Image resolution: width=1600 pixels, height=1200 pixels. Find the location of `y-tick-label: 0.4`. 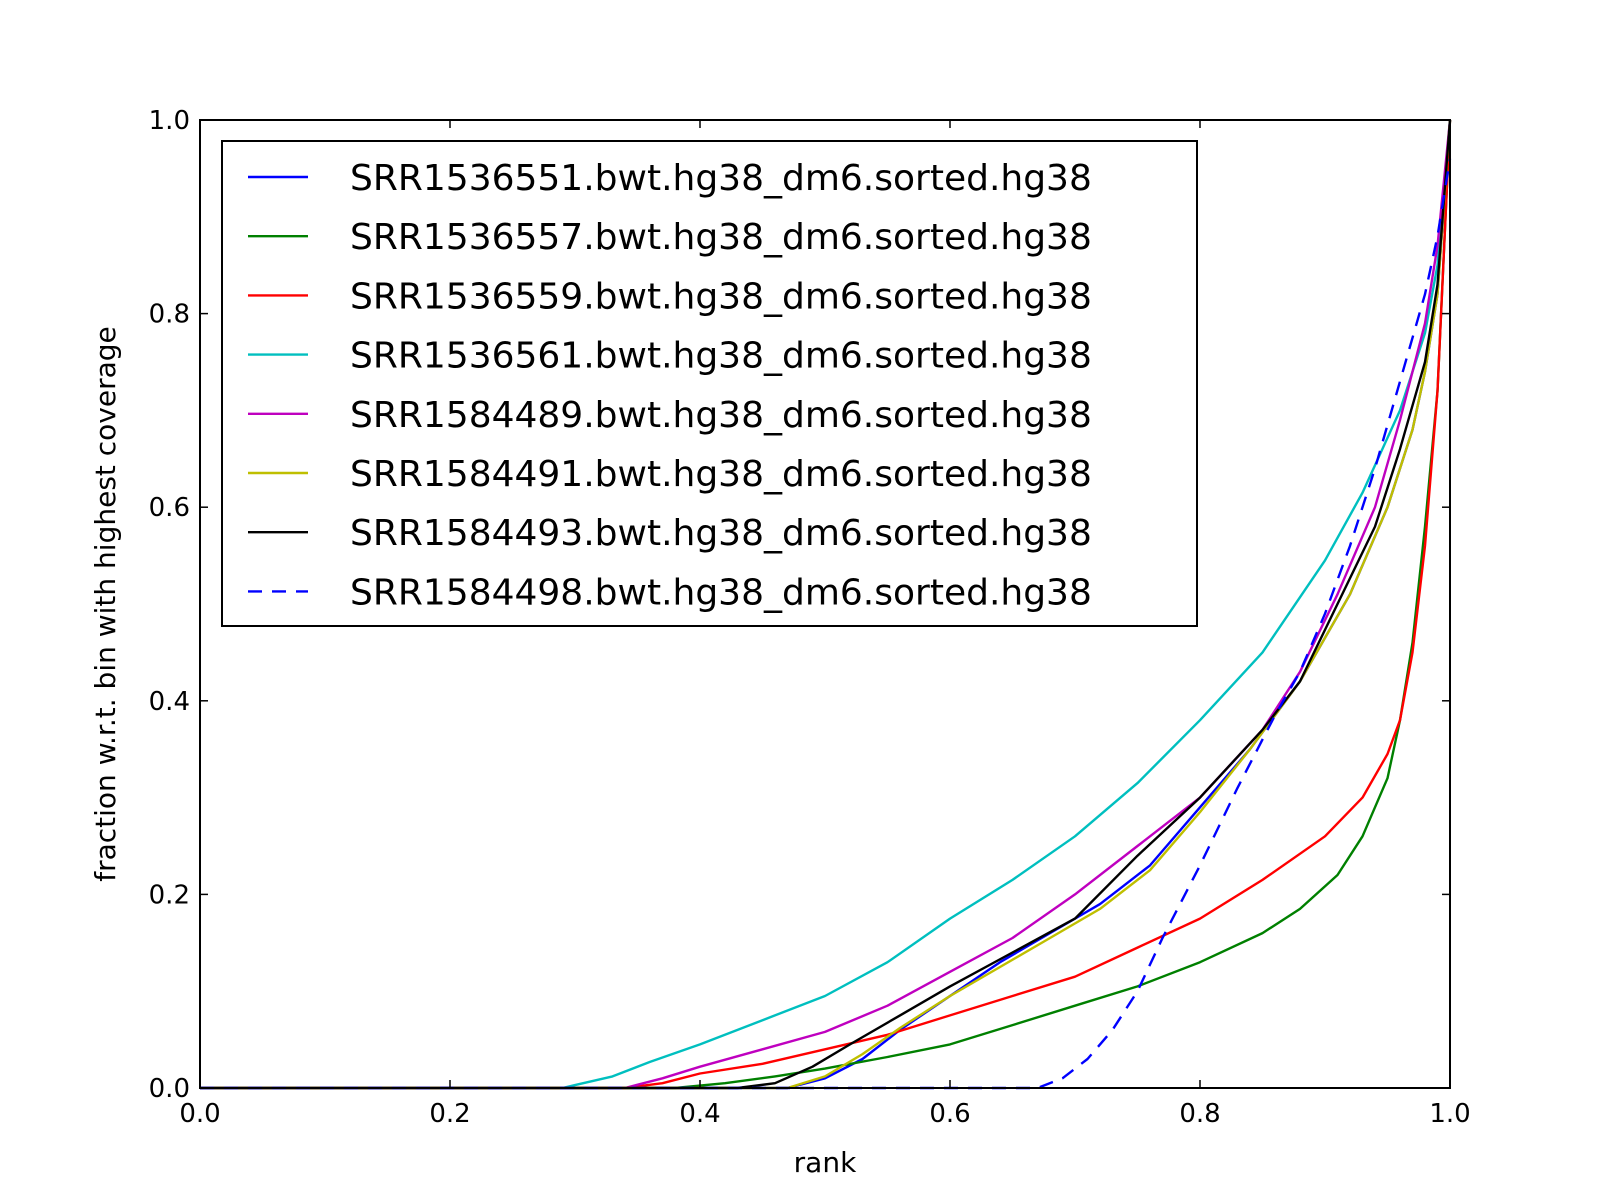

y-tick-label: 0.4 is located at coordinates (169, 702).